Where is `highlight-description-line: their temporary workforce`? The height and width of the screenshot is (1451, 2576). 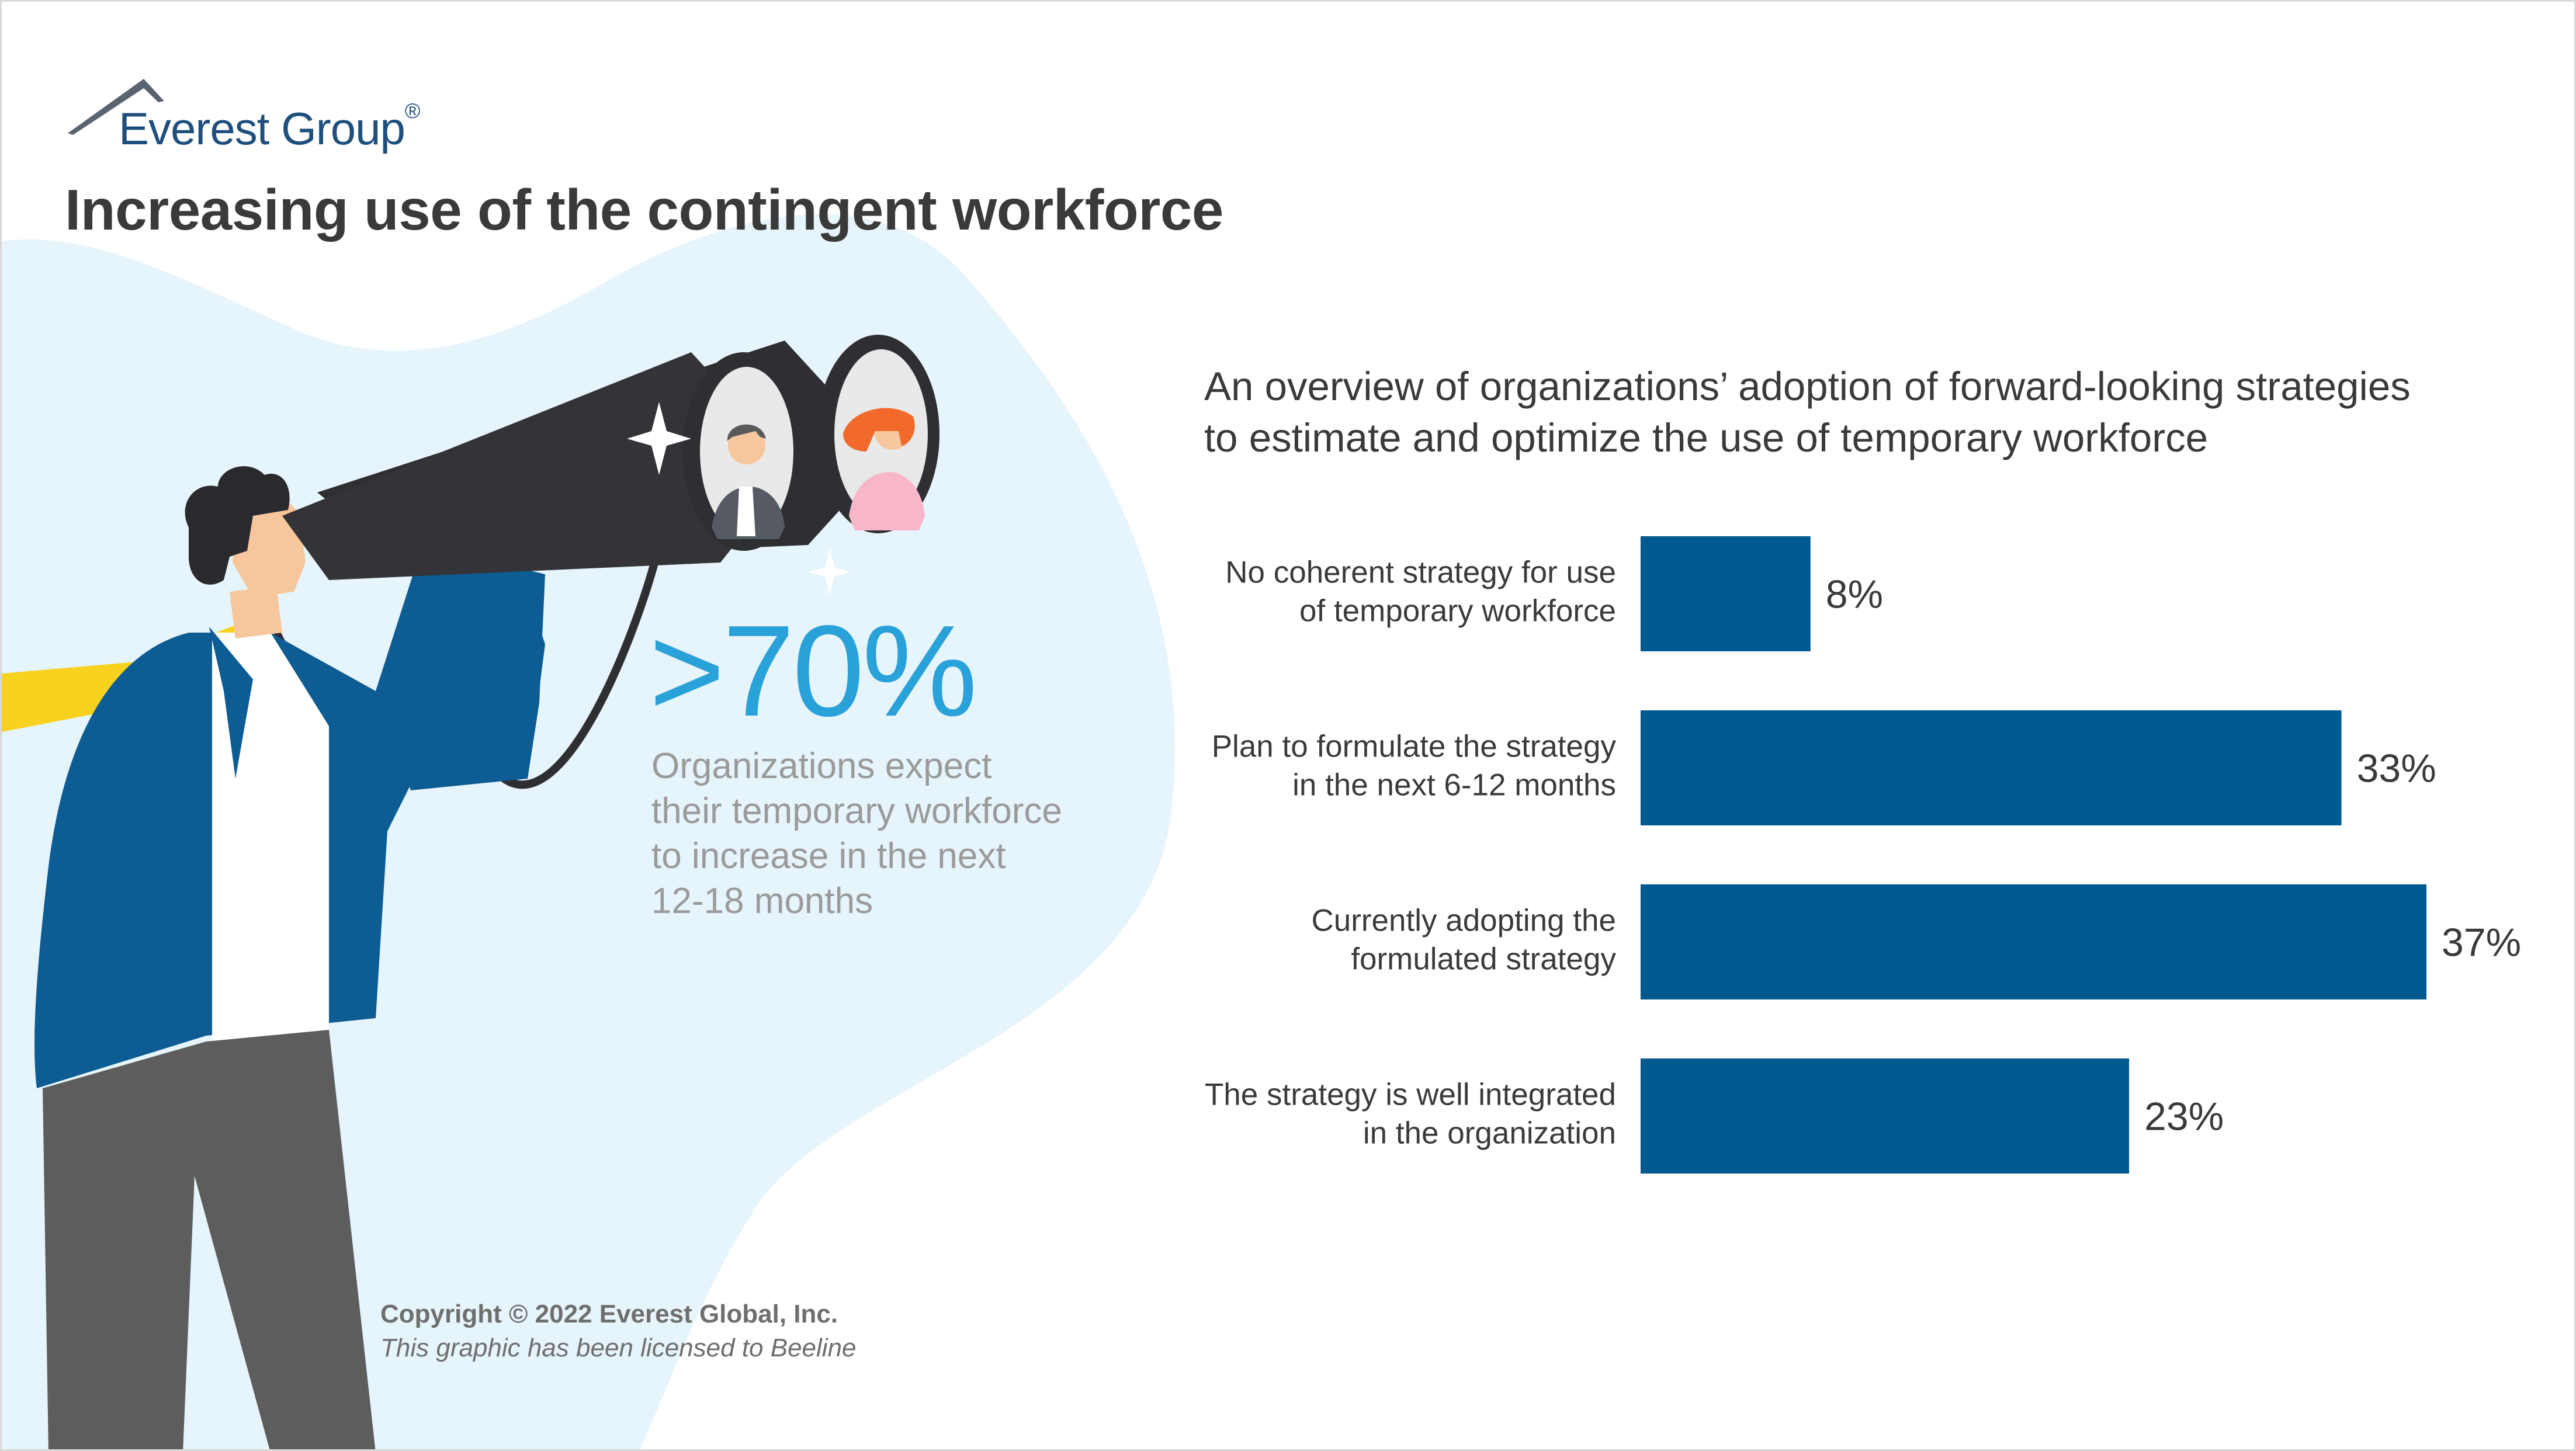
highlight-description-line: their temporary workforce is located at coordinates (856, 811).